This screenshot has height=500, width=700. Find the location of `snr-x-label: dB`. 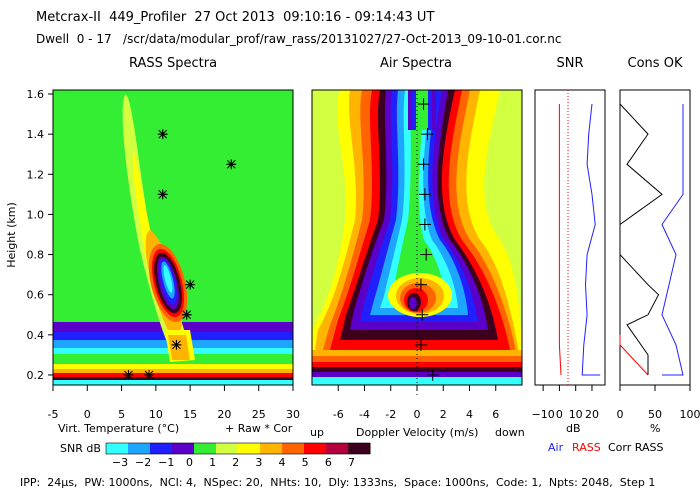

snr-x-label: dB is located at coordinates (573, 428).